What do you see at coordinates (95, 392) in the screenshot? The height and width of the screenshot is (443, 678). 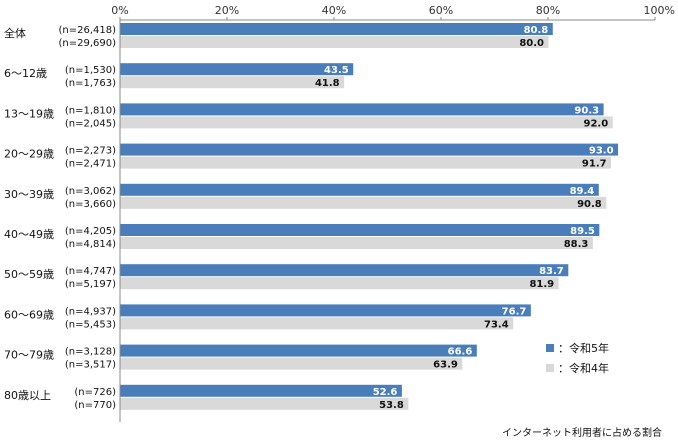 I see `sample-size-label: (n=726)` at bounding box center [95, 392].